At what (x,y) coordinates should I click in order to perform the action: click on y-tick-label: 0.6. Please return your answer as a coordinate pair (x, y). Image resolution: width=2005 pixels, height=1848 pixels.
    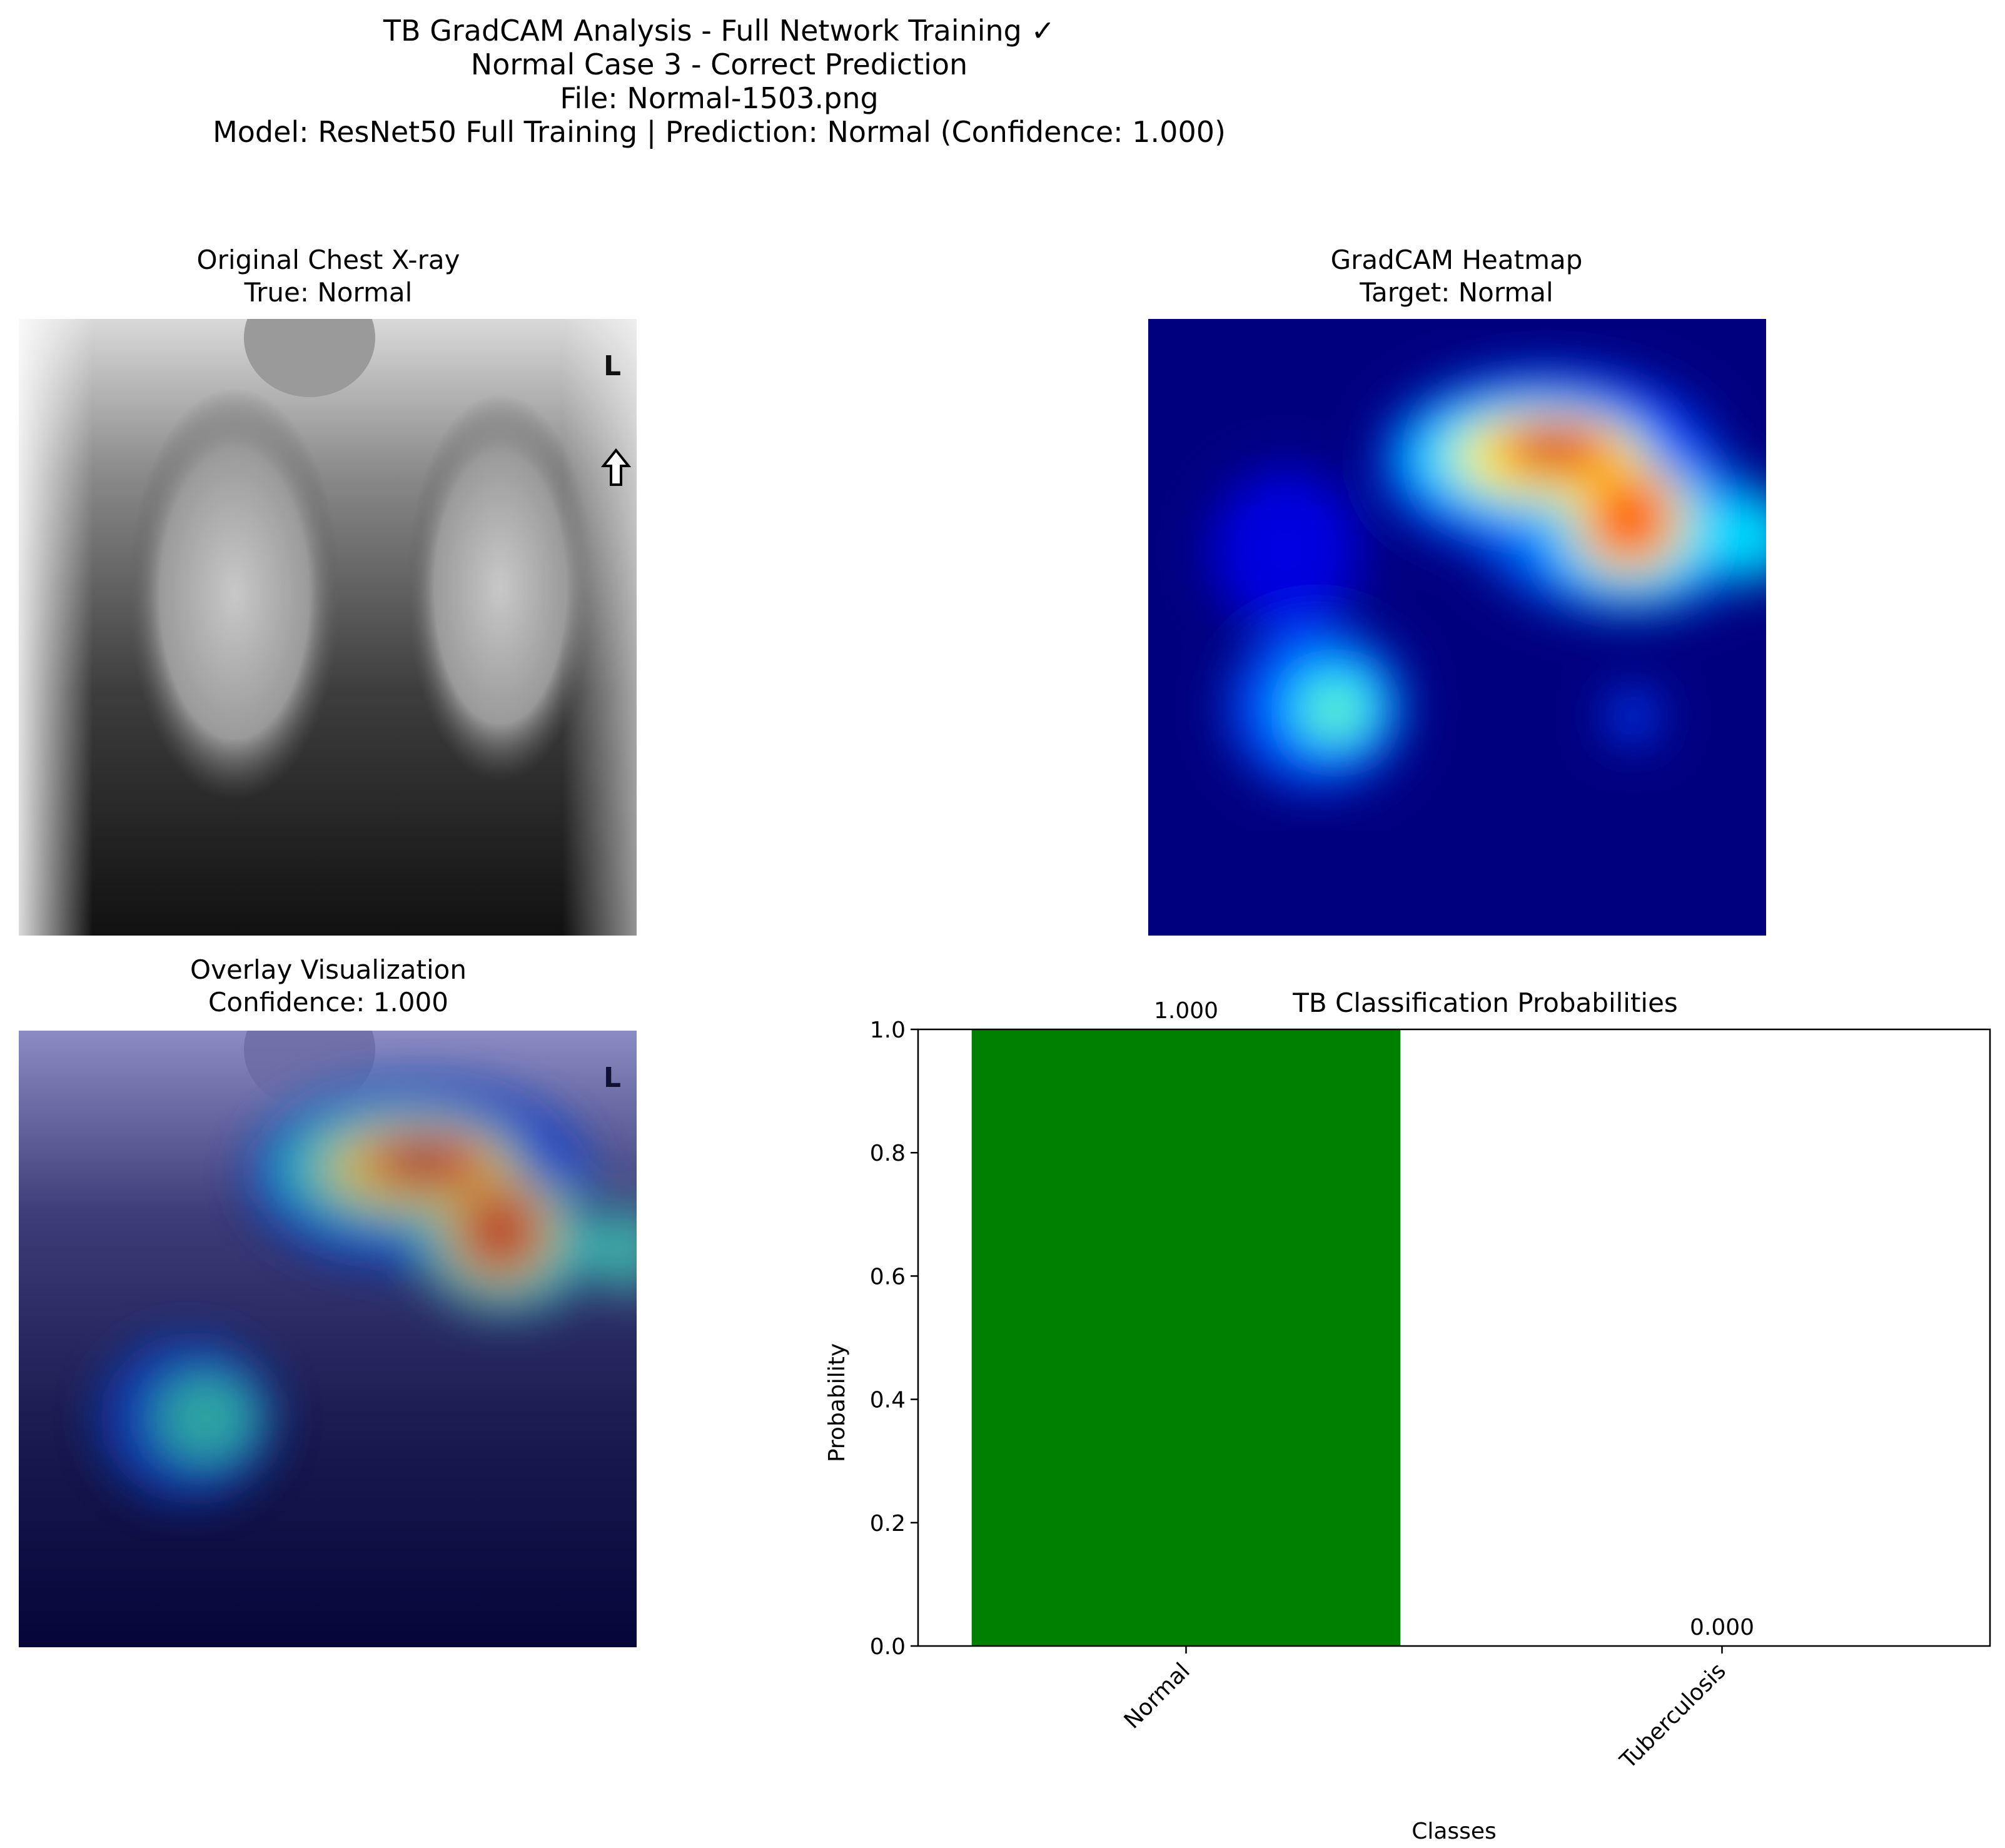
    Looking at the image, I should click on (888, 1277).